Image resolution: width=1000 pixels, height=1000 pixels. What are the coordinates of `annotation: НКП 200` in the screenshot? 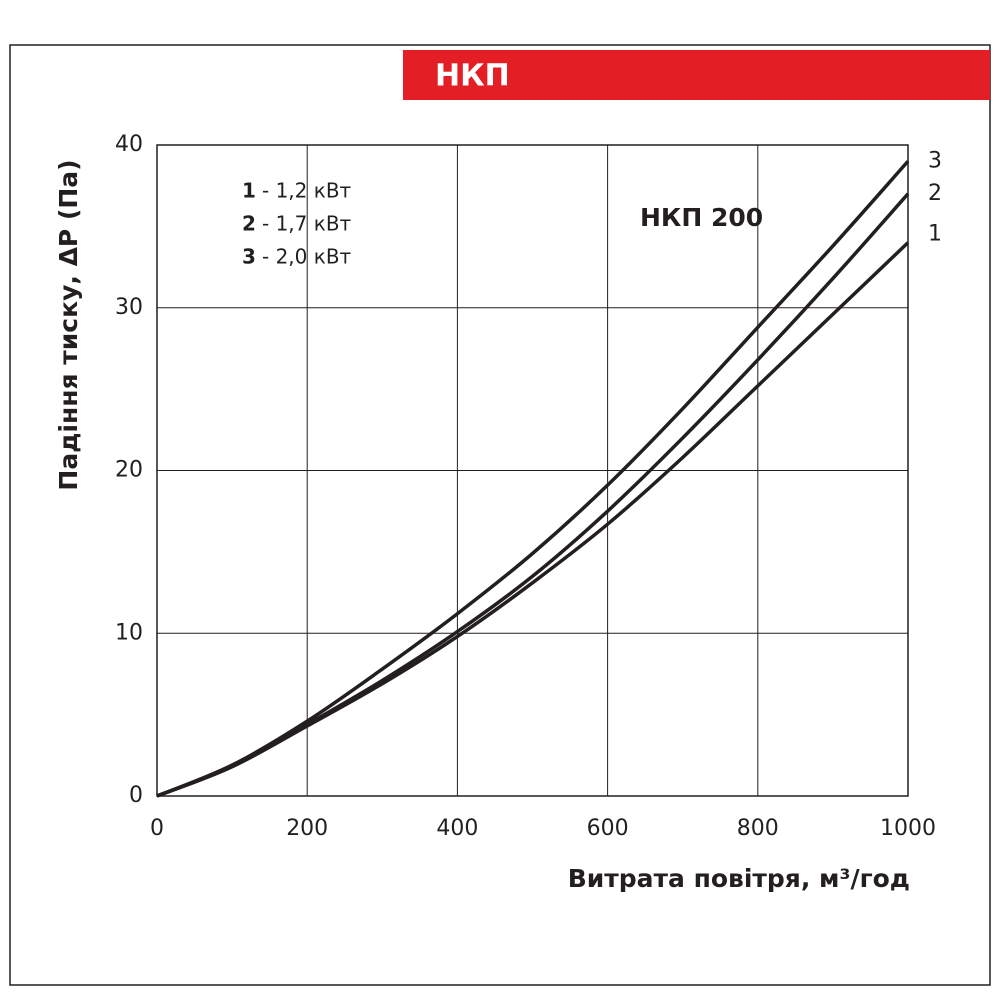 It's located at (701, 217).